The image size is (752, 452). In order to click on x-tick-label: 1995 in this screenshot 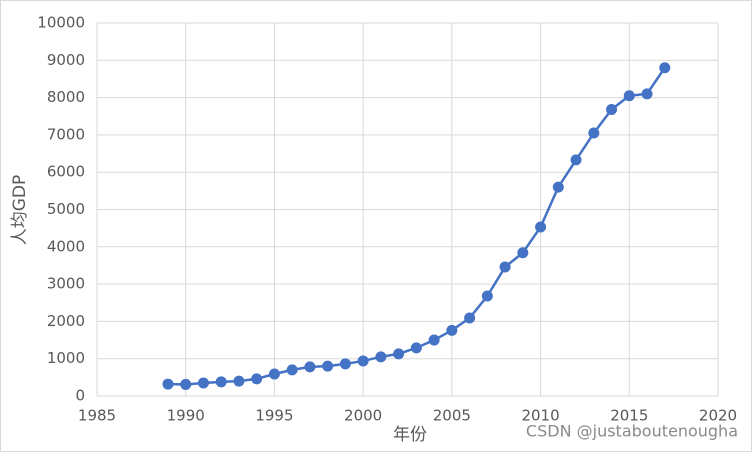, I will do `click(274, 416)`.